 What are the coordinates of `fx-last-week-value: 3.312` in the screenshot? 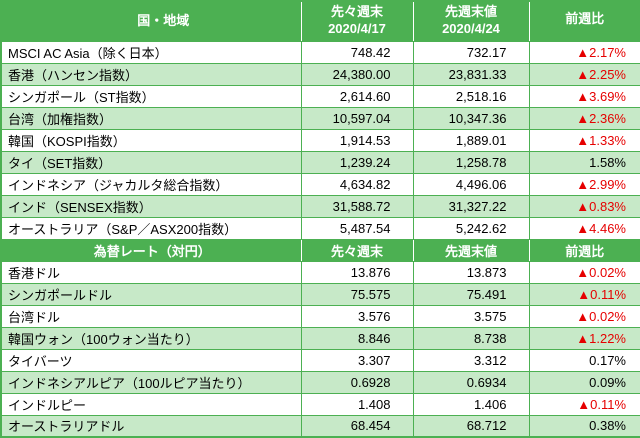 It's located at (471, 360).